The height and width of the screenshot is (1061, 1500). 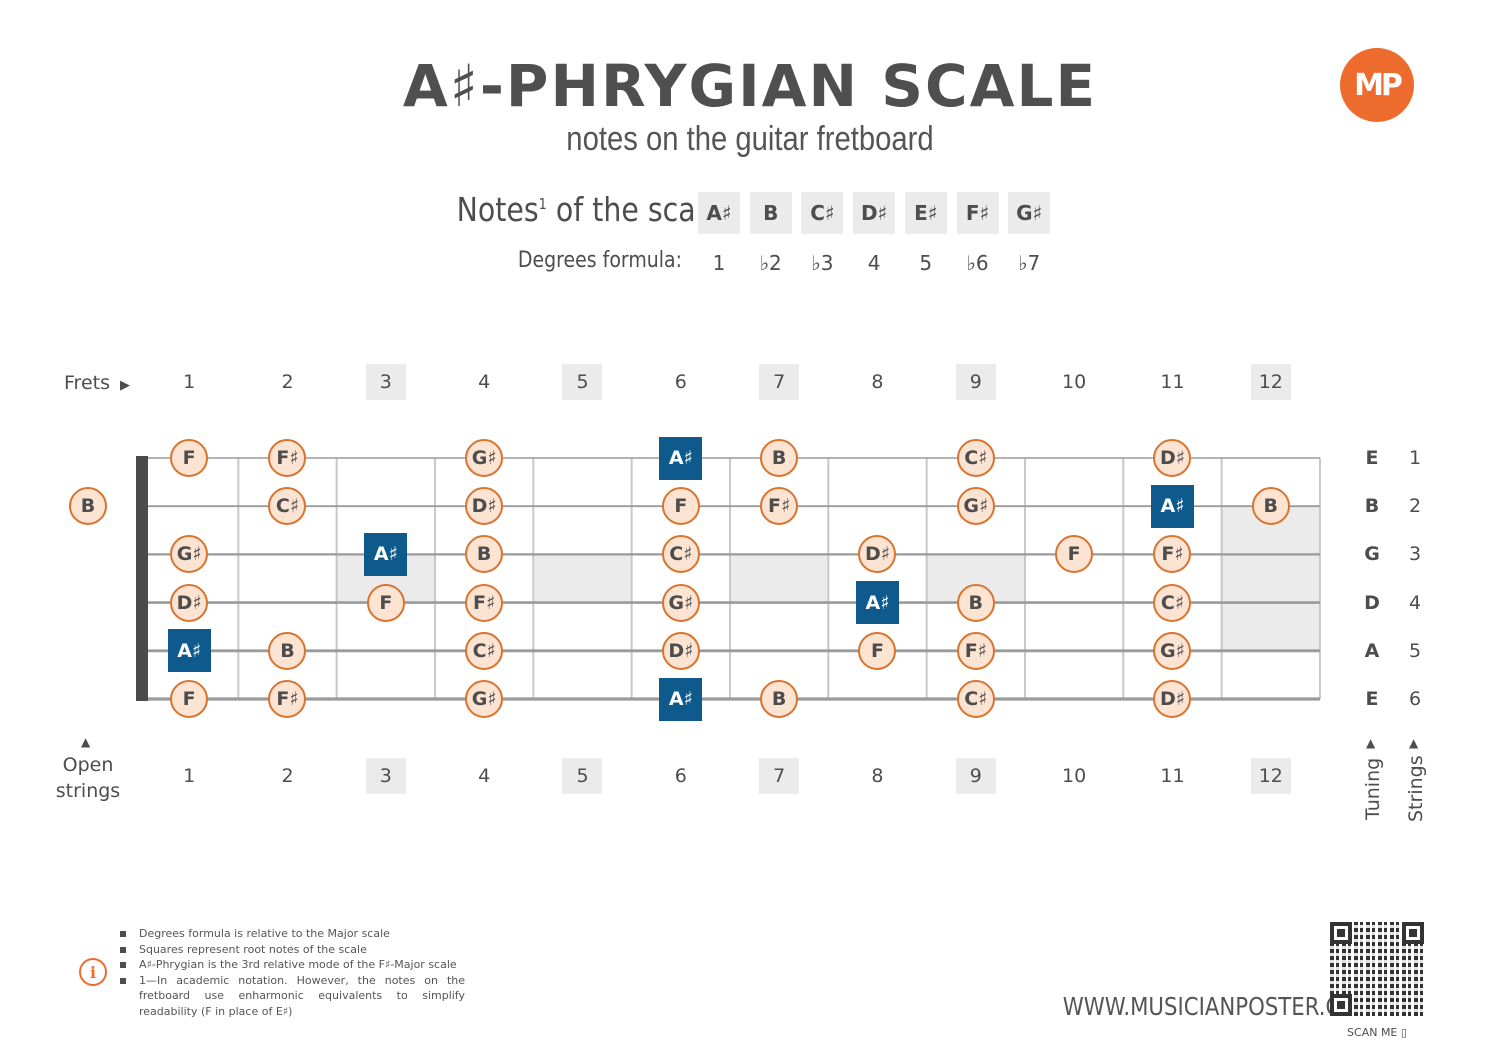 What do you see at coordinates (1372, 1032) in the screenshot?
I see `scan-me-text: SCAN ME` at bounding box center [1372, 1032].